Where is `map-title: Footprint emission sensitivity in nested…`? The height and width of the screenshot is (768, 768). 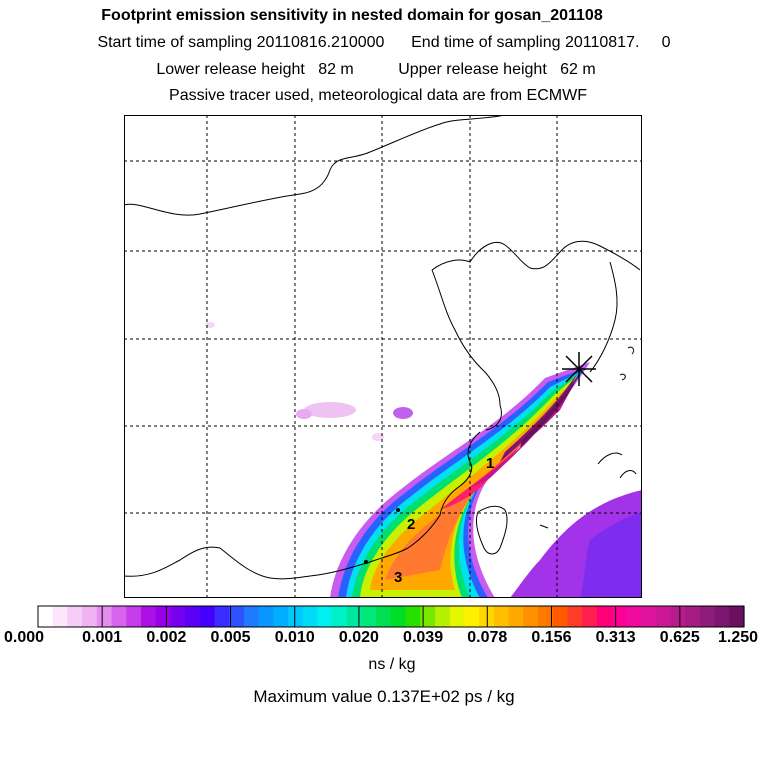
map-title: Footprint emission sensitivity in nested… is located at coordinates (352, 15).